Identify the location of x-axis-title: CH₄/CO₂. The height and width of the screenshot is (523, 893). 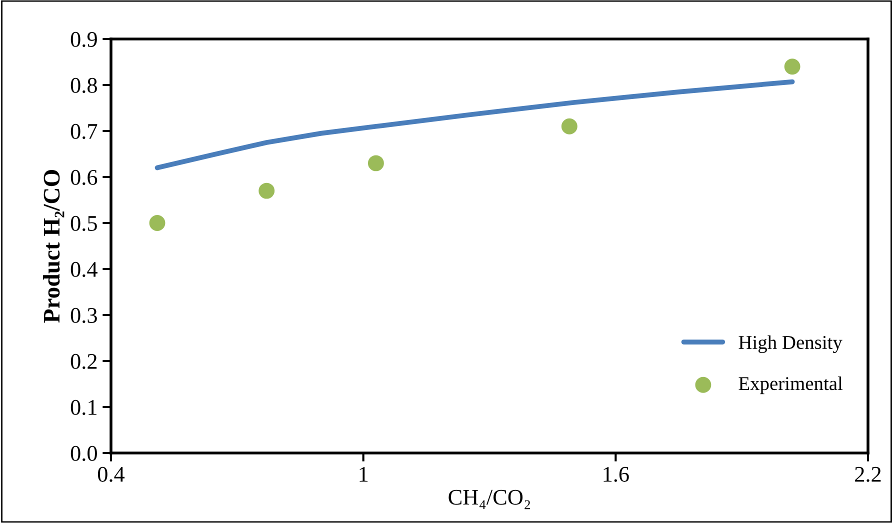
(489, 500).